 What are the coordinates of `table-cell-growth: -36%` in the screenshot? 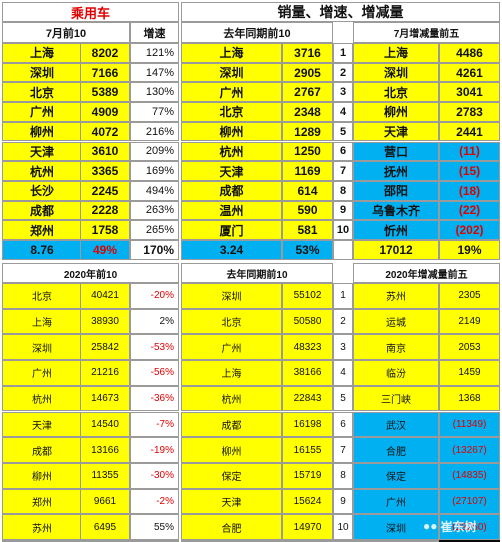 It's located at (154, 398).